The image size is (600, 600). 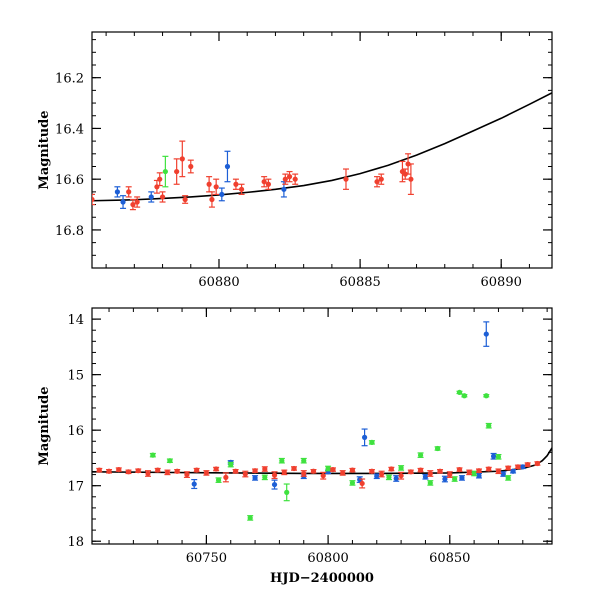 What do you see at coordinates (69, 231) in the screenshot?
I see `y-tick-label: 16.8` at bounding box center [69, 231].